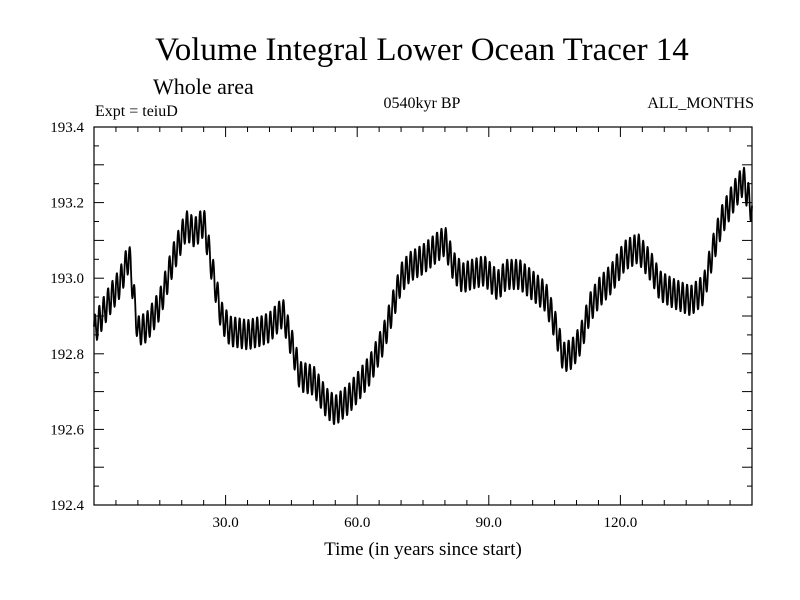  I want to click on x-axis-tick-labels: 30.0 60.0 90.0 120.0, so click(424, 523).